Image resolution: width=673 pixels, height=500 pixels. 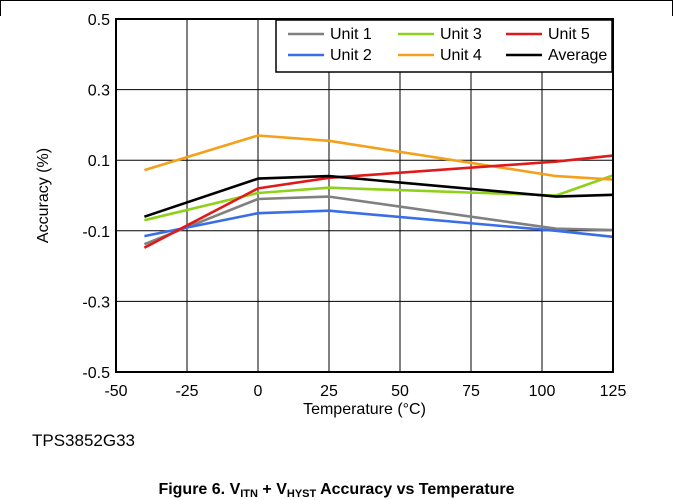 I want to click on x-tick-label: 50, so click(x=400, y=391).